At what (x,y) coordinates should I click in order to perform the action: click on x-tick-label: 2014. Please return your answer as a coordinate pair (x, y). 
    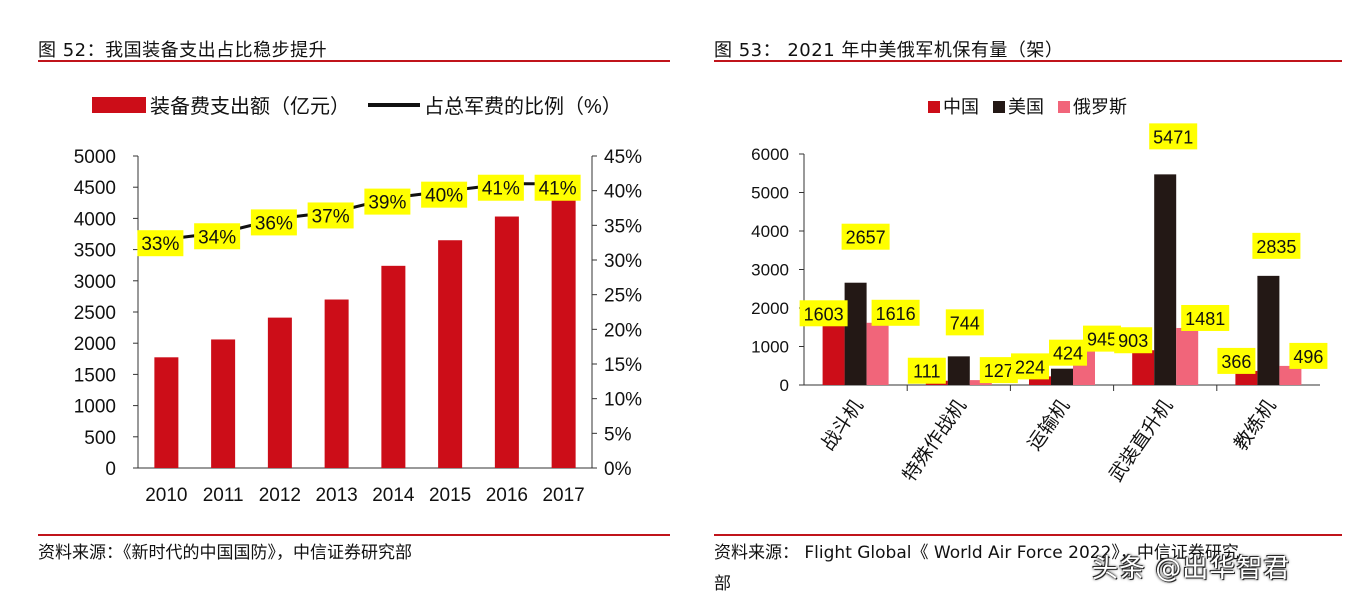
    Looking at the image, I should click on (393, 495).